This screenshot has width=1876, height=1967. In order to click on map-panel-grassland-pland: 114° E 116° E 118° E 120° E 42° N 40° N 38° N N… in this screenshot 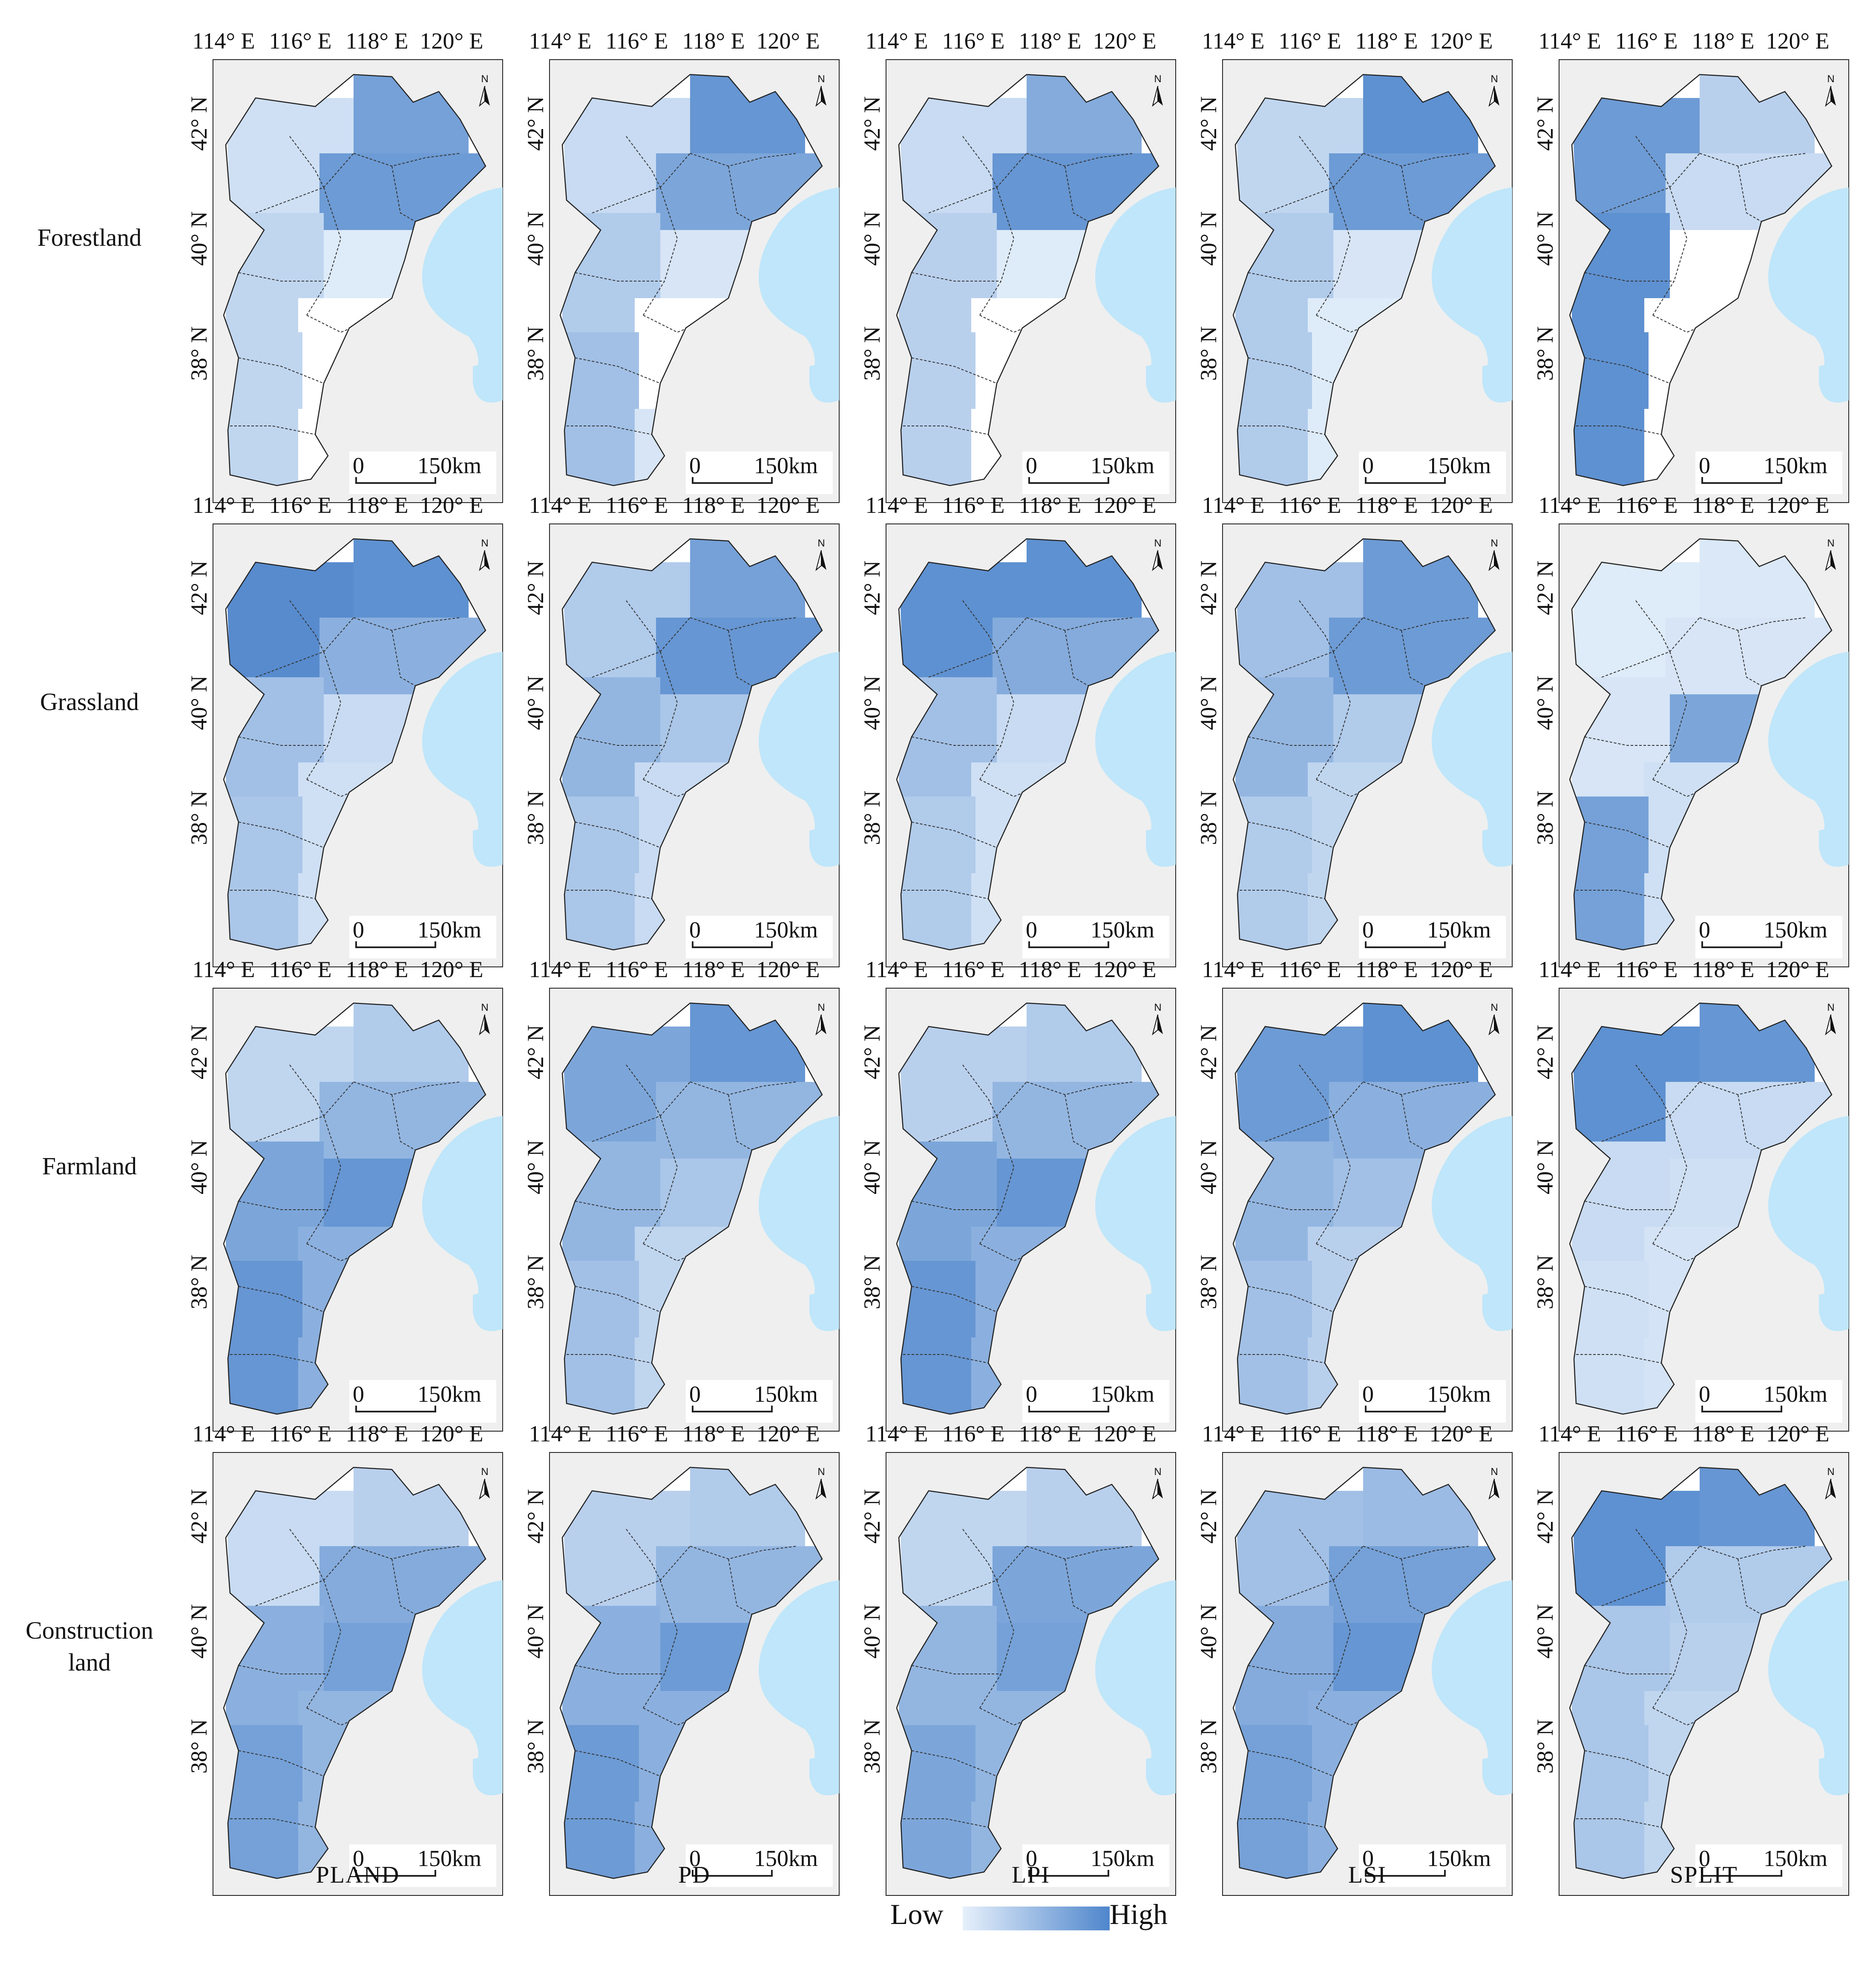, I will do `click(345, 730)`.